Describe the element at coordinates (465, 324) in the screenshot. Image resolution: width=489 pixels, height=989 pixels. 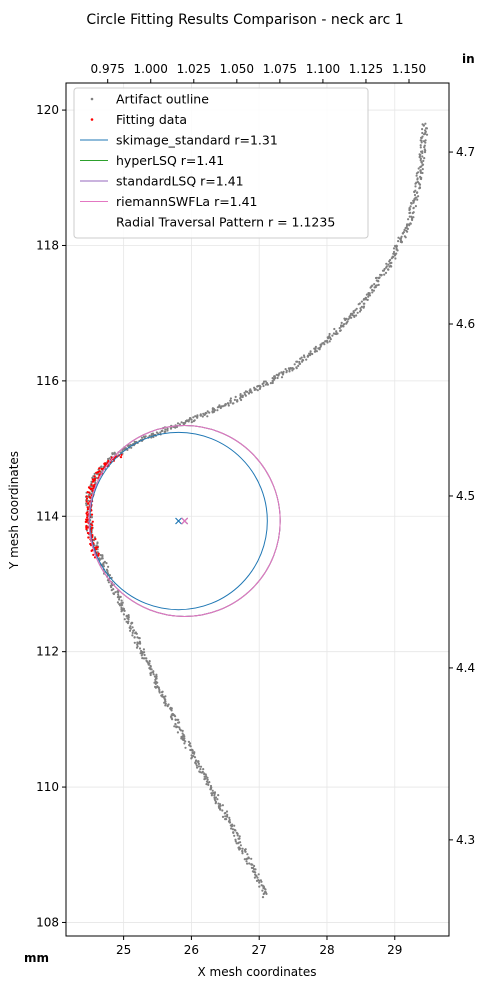
I see `right-tick-label: 4.6` at that location.